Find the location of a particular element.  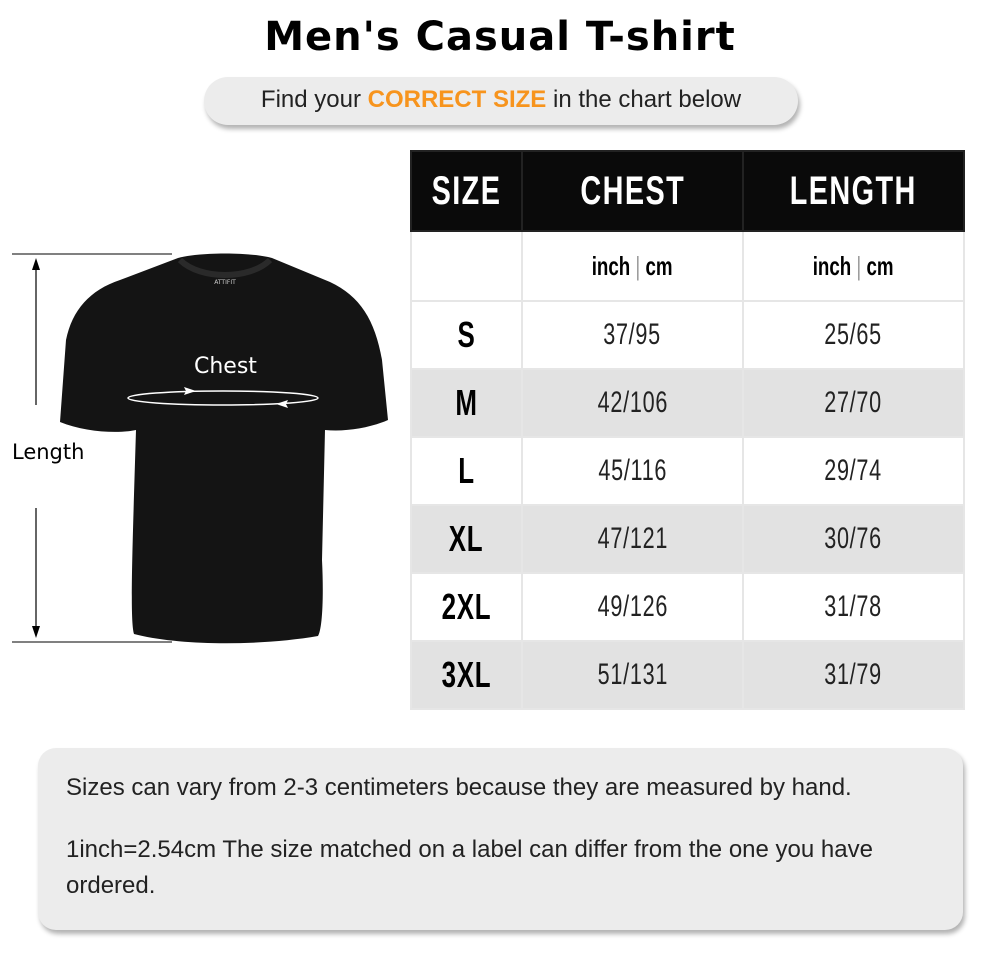

cell-chest: 47/121 is located at coordinates (632, 539).